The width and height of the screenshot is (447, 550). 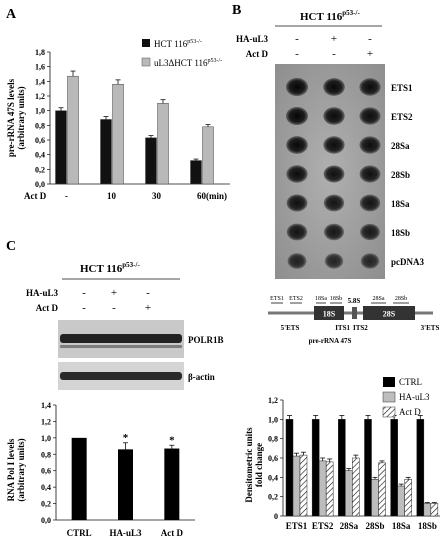 I want to click on blot-b-probe-label: ETS1, so click(x=402, y=88).